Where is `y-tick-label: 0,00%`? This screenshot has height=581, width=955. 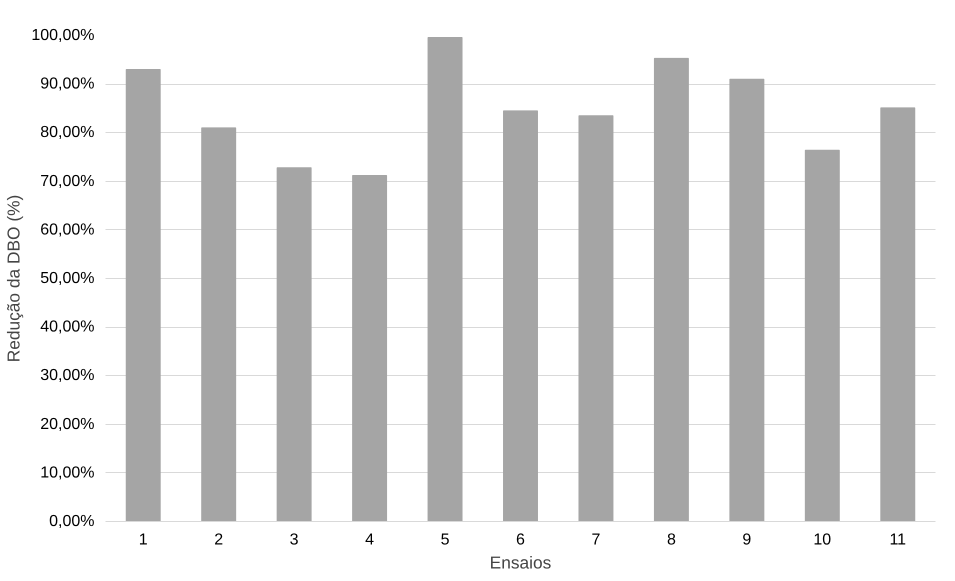 y-tick-label: 0,00% is located at coordinates (72, 521).